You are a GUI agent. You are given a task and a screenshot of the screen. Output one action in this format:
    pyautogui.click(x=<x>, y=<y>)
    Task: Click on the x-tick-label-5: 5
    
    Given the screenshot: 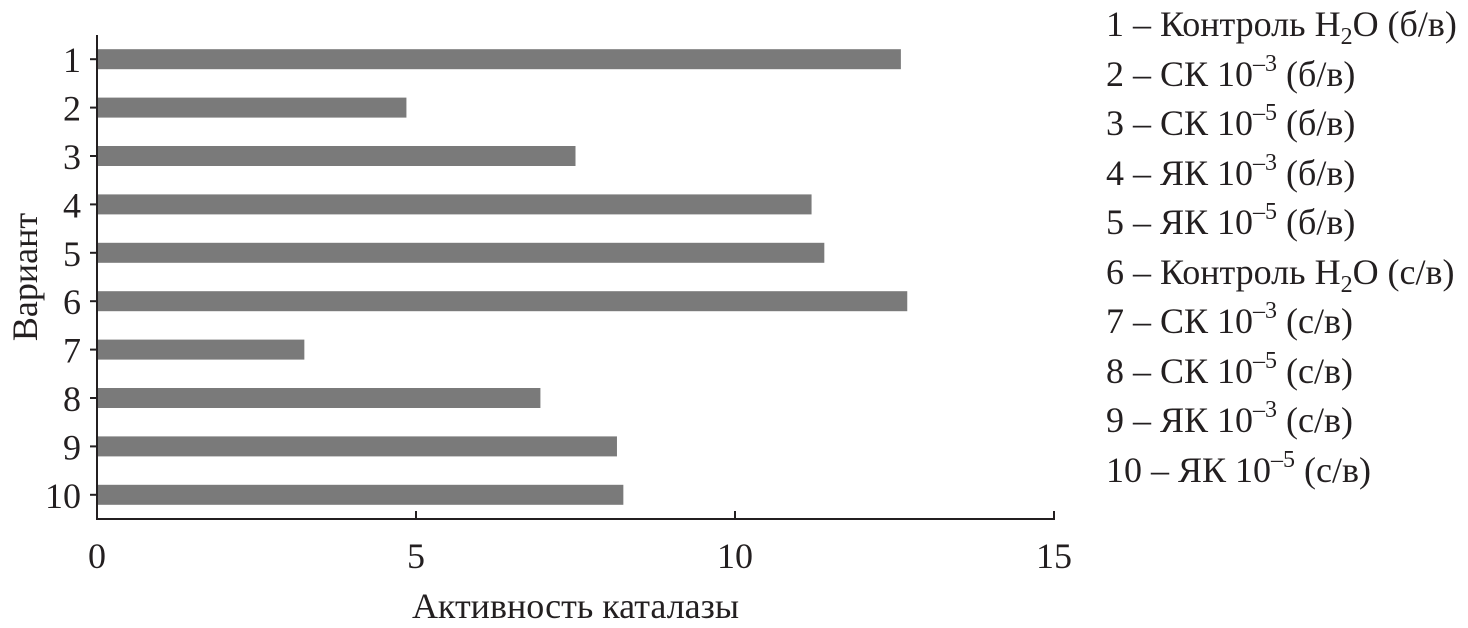 What is the action you would take?
    pyautogui.click(x=416, y=556)
    